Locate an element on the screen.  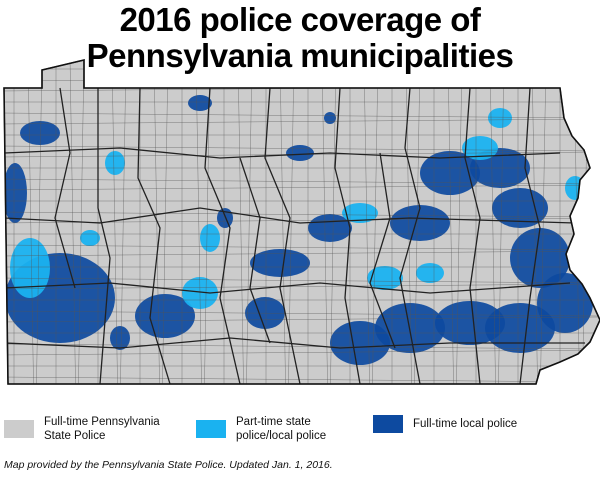
map-title-line-2: Pennsylvania municipalities is located at coordinates (300, 55).